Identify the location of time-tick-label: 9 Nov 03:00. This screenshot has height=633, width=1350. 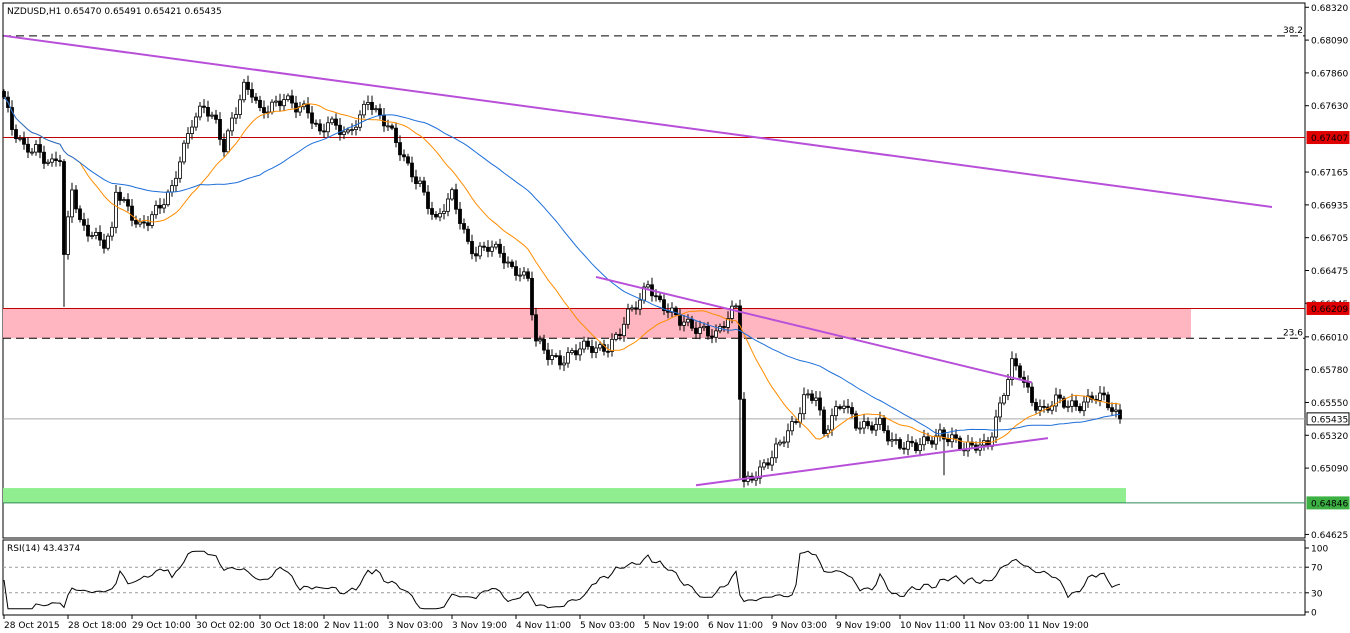
(799, 626).